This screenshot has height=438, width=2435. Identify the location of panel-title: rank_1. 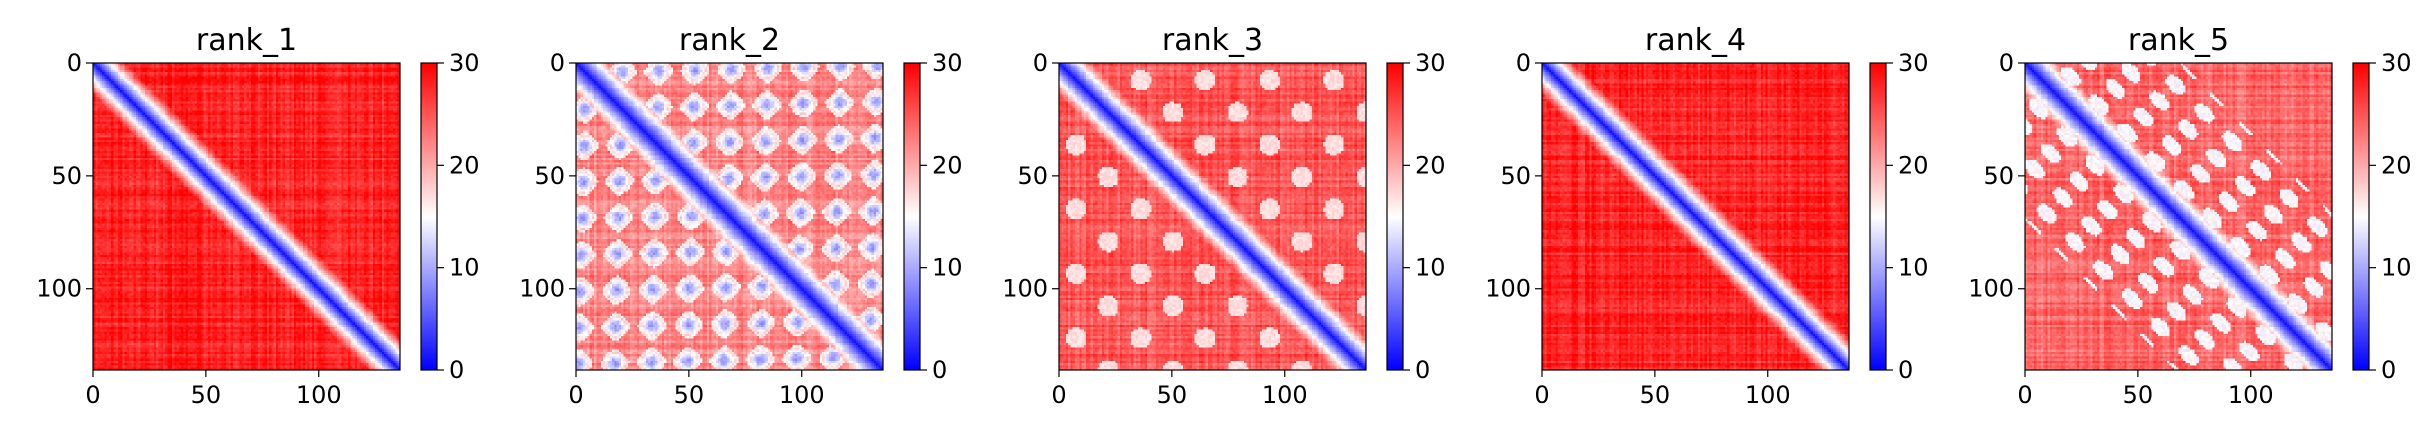
(246, 40).